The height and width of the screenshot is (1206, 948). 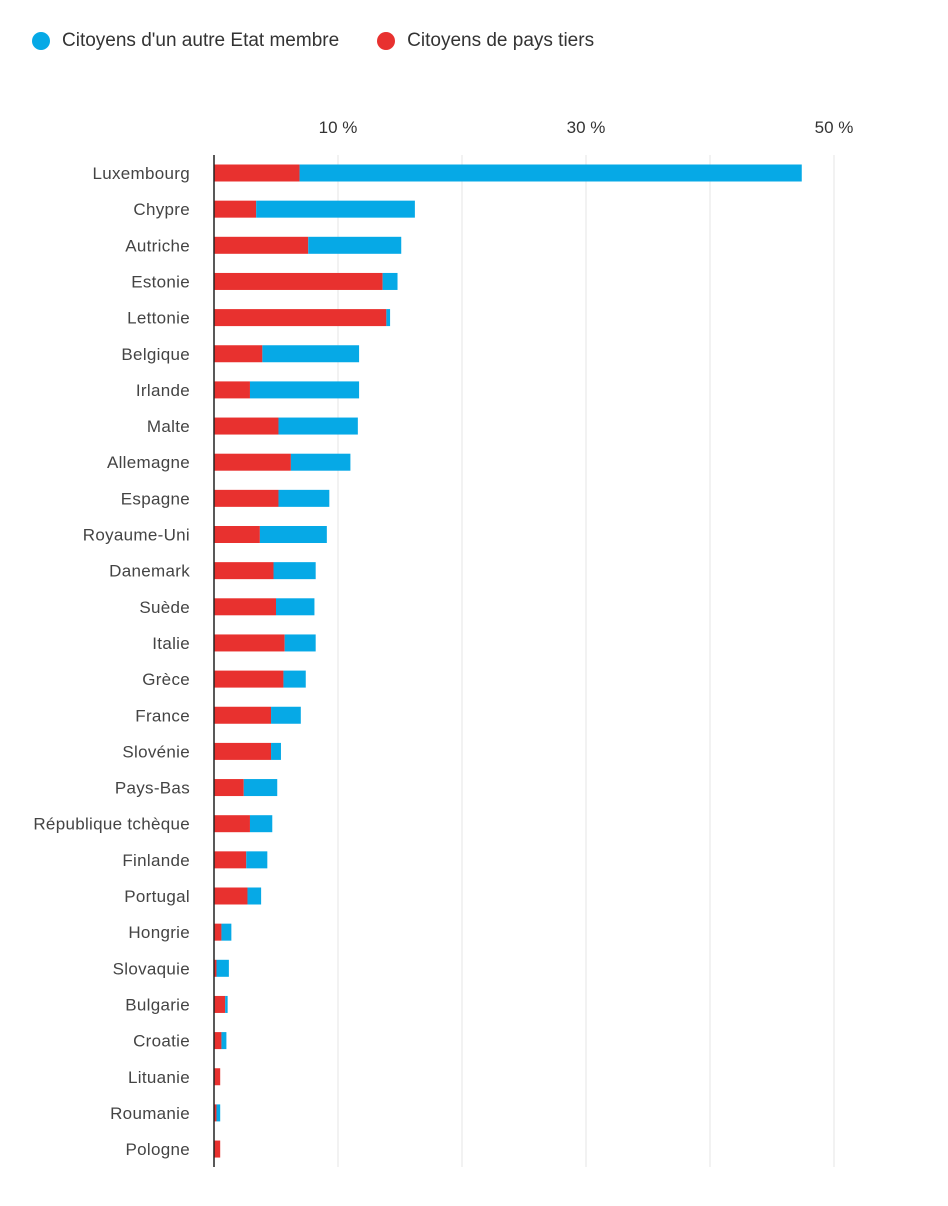 What do you see at coordinates (338, 127) in the screenshot?
I see `x-tick-label-10: 10 %` at bounding box center [338, 127].